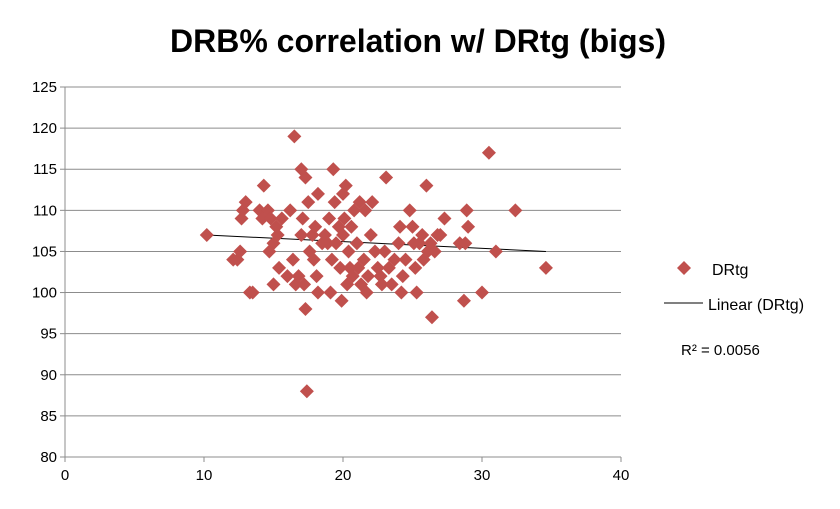  I want to click on chart-title: DRB% correlation w/ DRtg (bigs), so click(418, 41).